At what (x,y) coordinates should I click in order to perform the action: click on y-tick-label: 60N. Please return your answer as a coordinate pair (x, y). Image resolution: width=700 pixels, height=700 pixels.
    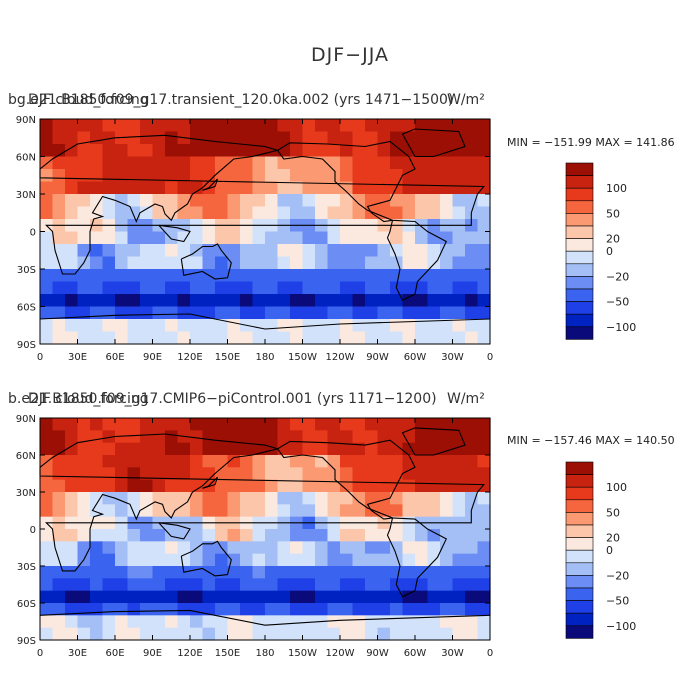
    Looking at the image, I should click on (26, 456).